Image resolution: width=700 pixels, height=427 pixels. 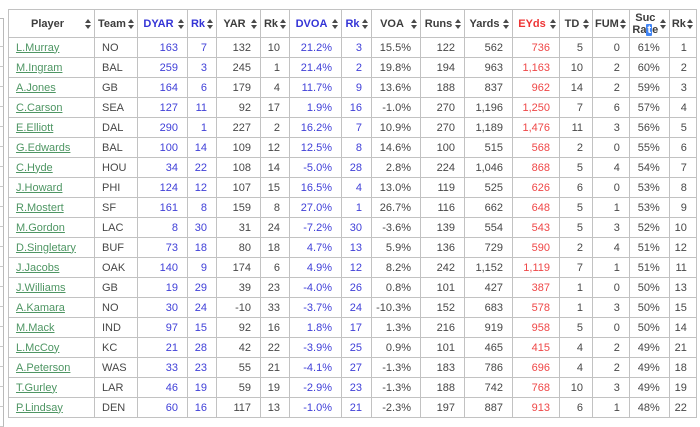 I want to click on player-link: A.Kamara, so click(x=40, y=307).